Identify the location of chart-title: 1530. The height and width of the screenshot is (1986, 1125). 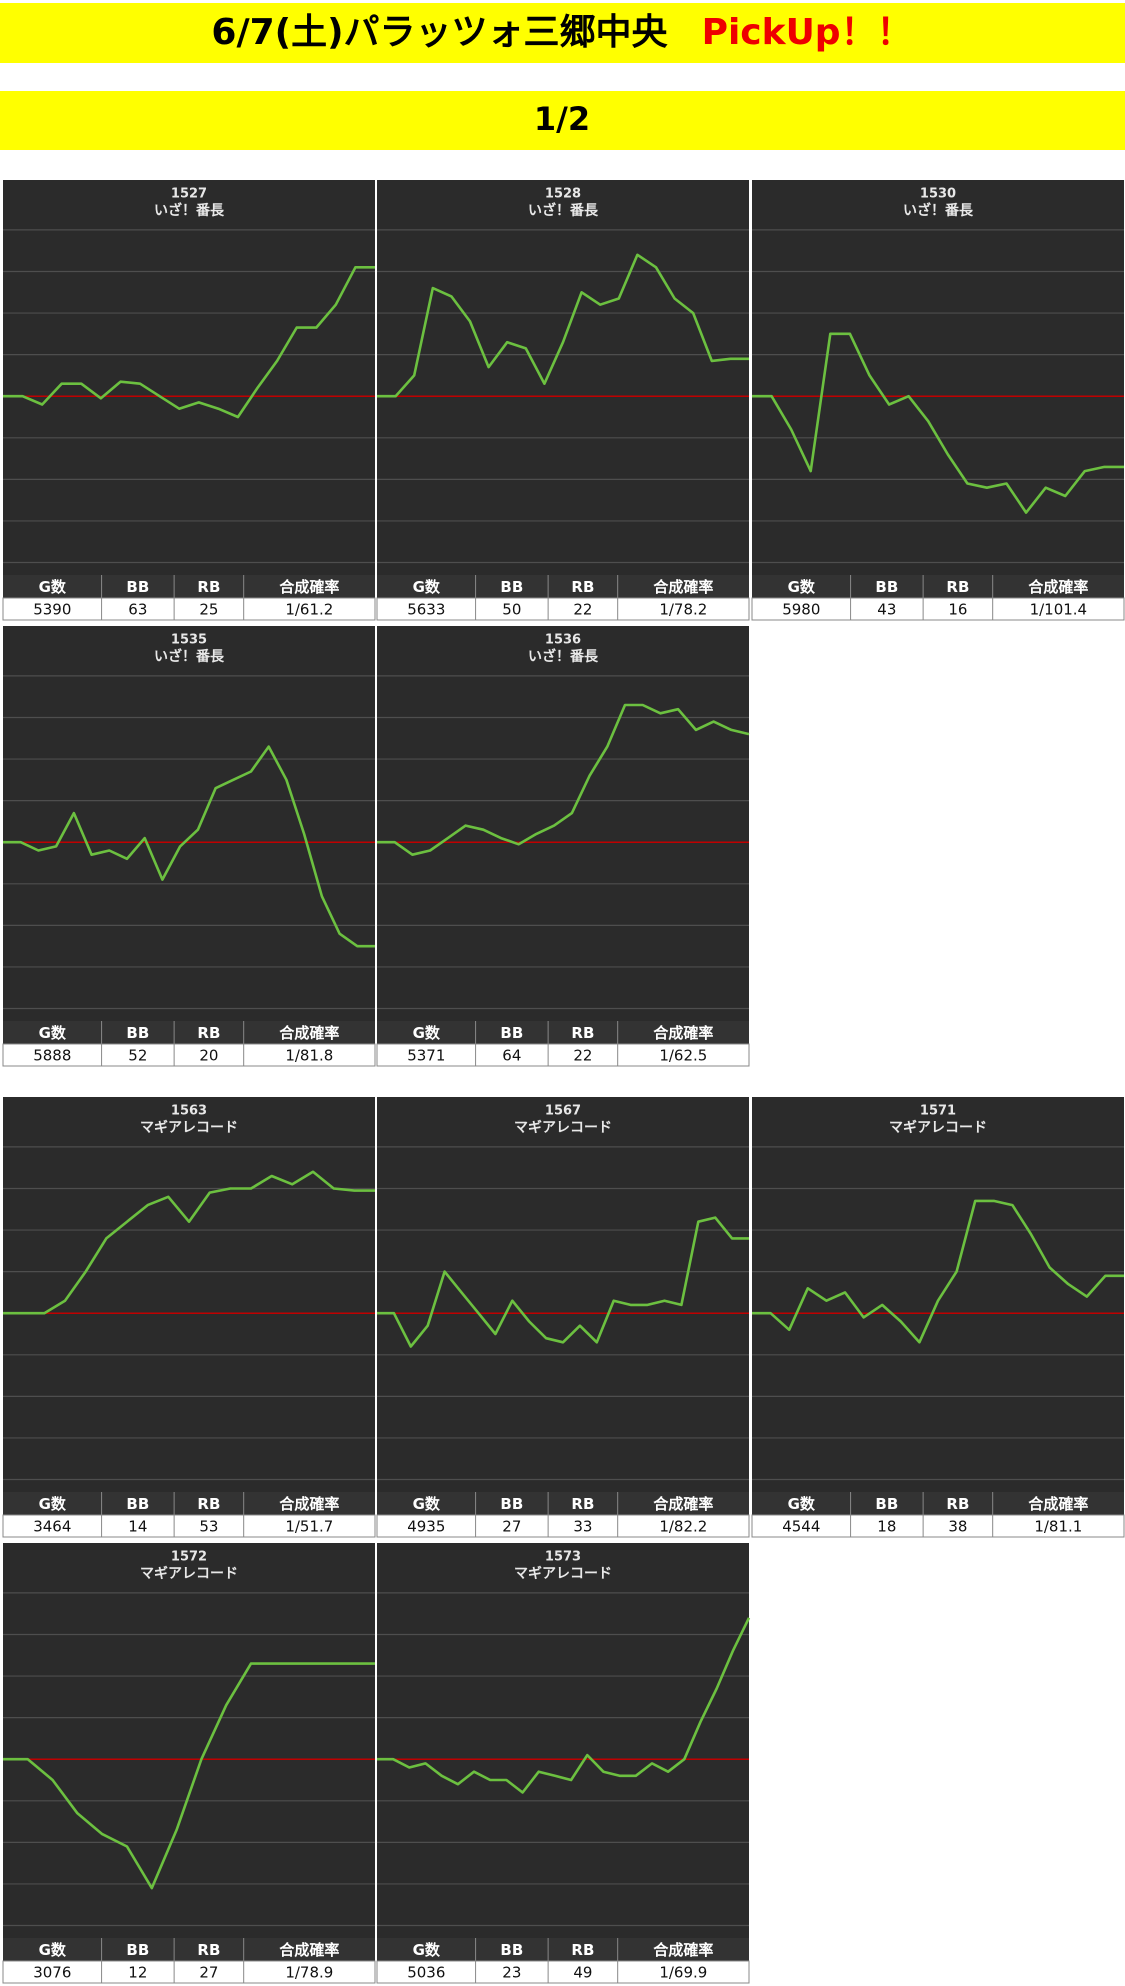
(938, 194).